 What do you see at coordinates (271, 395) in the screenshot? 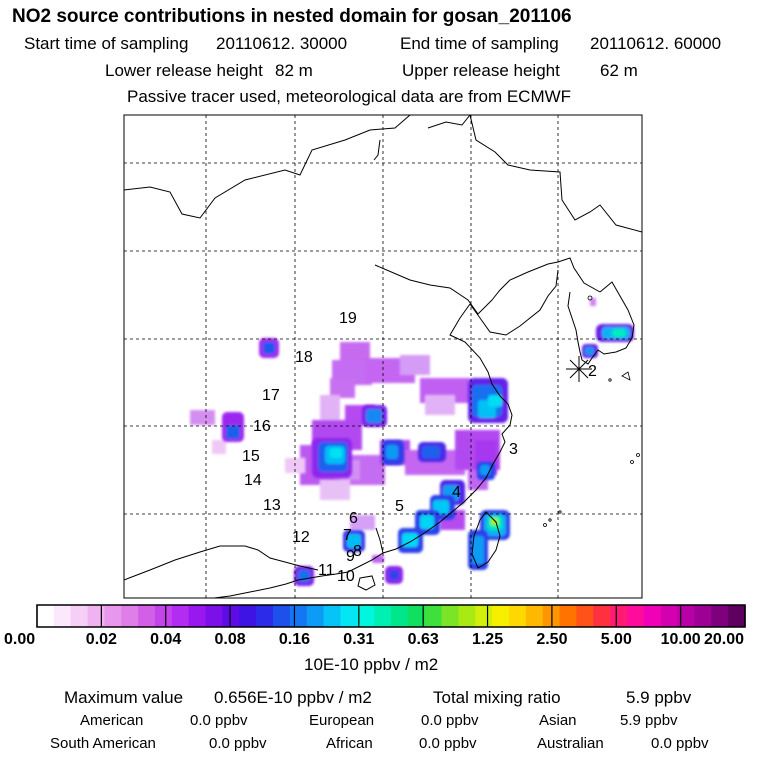
I see `region-number-17: 17` at bounding box center [271, 395].